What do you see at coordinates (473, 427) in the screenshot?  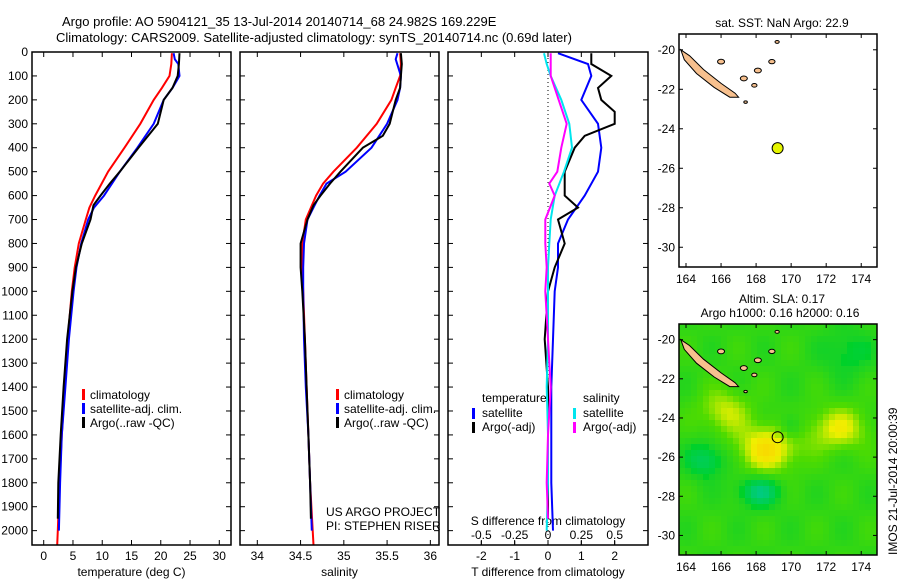 I see `legend-swatch` at bounding box center [473, 427].